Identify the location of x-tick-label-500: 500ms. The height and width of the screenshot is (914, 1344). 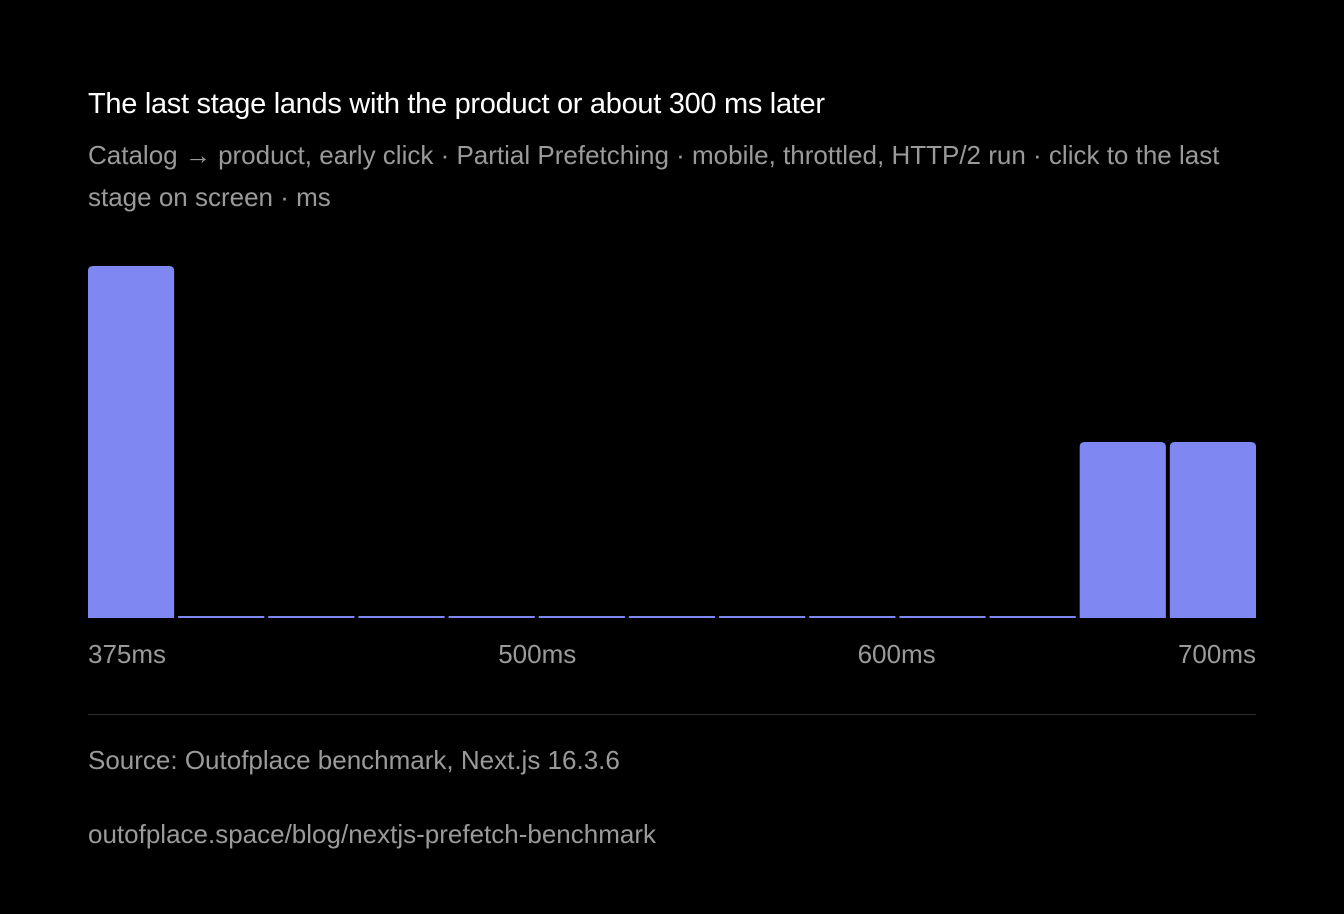
(537, 654).